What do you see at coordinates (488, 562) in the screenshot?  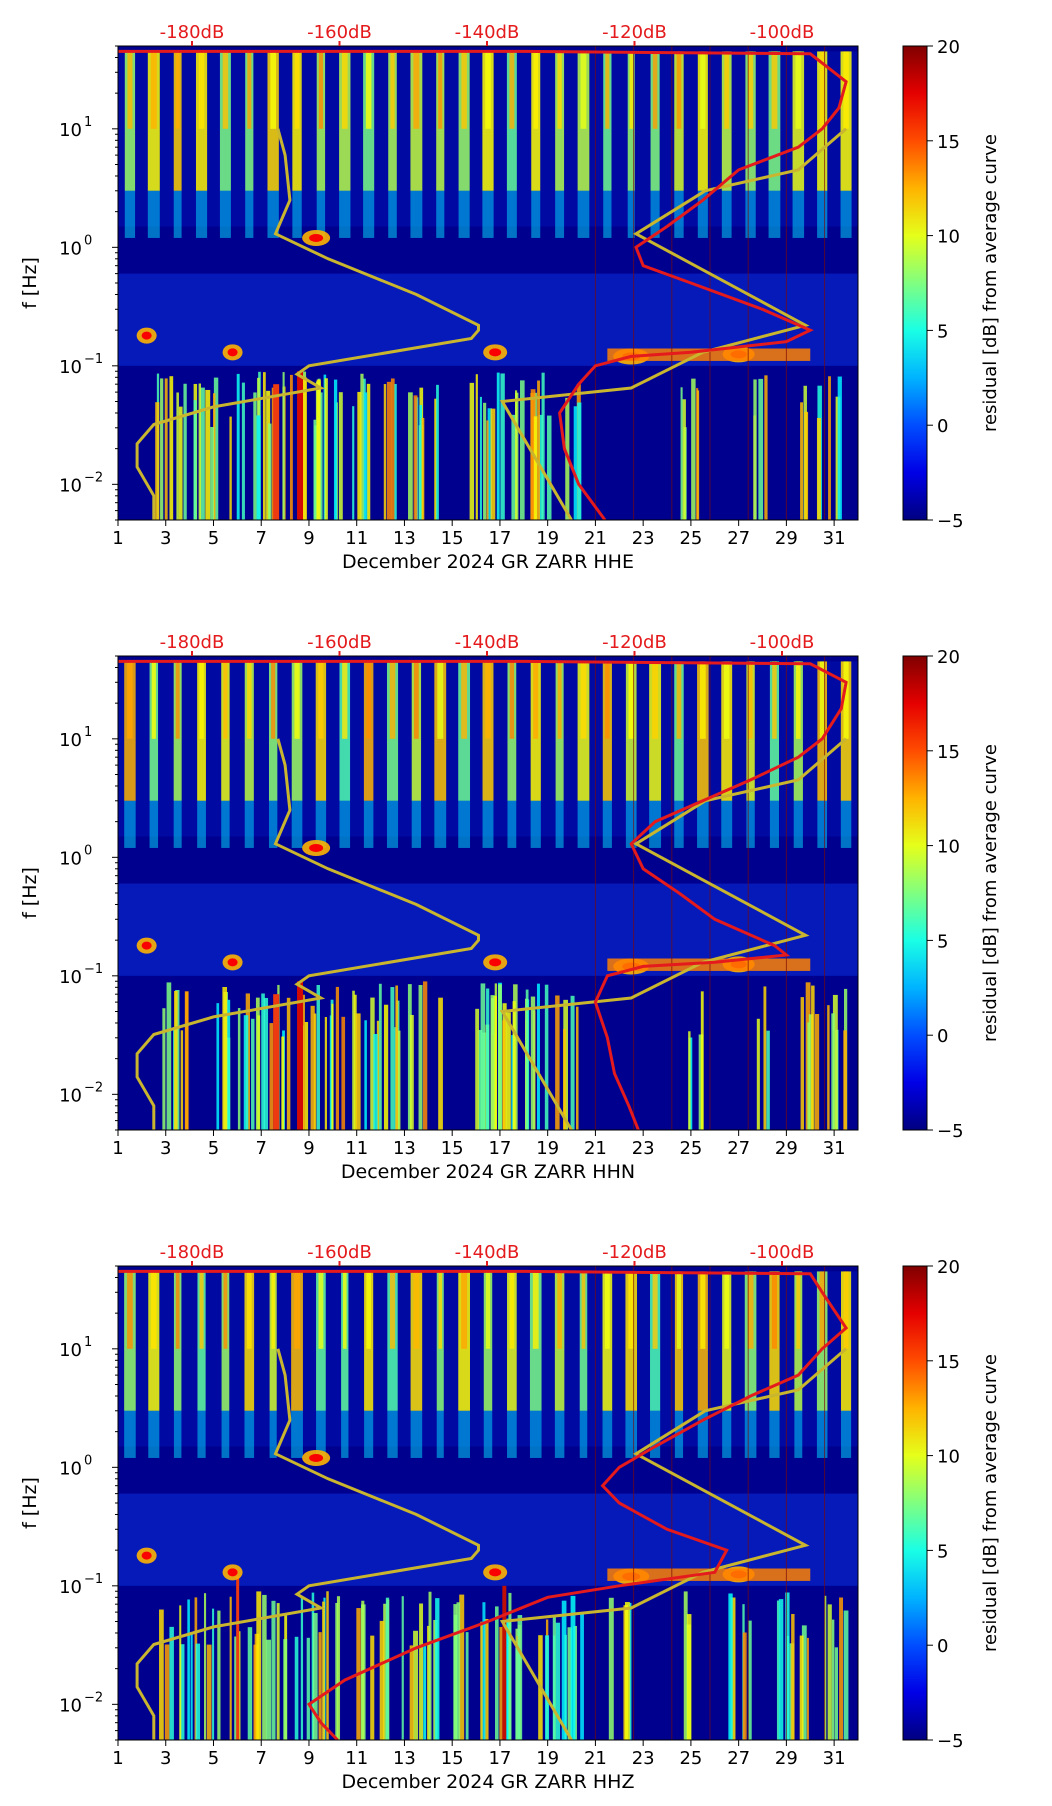 I see `x-axis-label: December 2024 GR ZARR HHE` at bounding box center [488, 562].